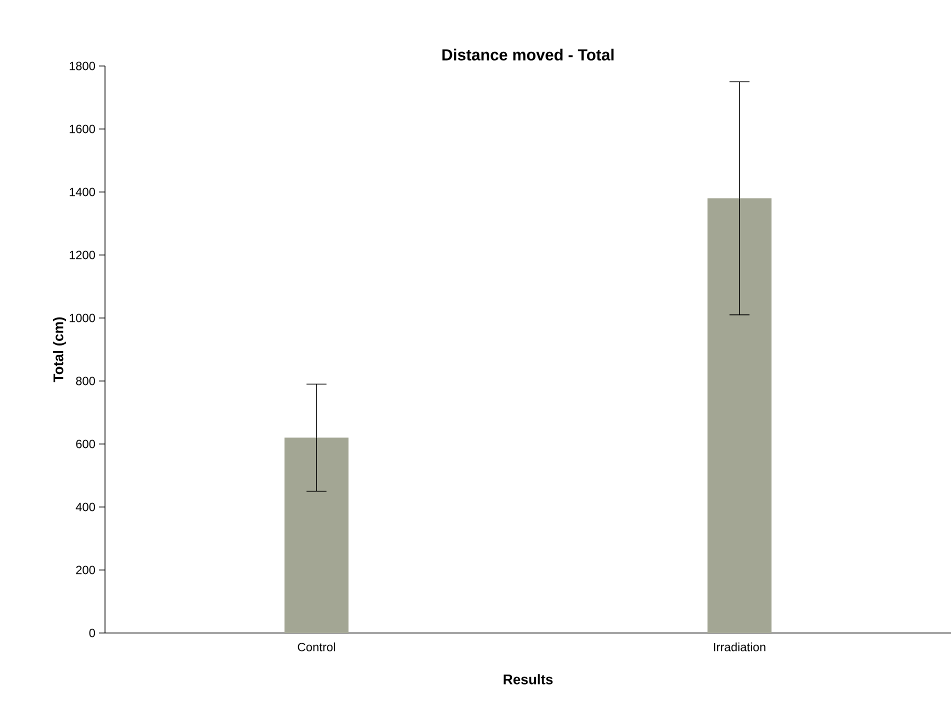 This screenshot has width=951, height=725. Describe the element at coordinates (316, 647) in the screenshot. I see `x-tick-label: Control` at that location.